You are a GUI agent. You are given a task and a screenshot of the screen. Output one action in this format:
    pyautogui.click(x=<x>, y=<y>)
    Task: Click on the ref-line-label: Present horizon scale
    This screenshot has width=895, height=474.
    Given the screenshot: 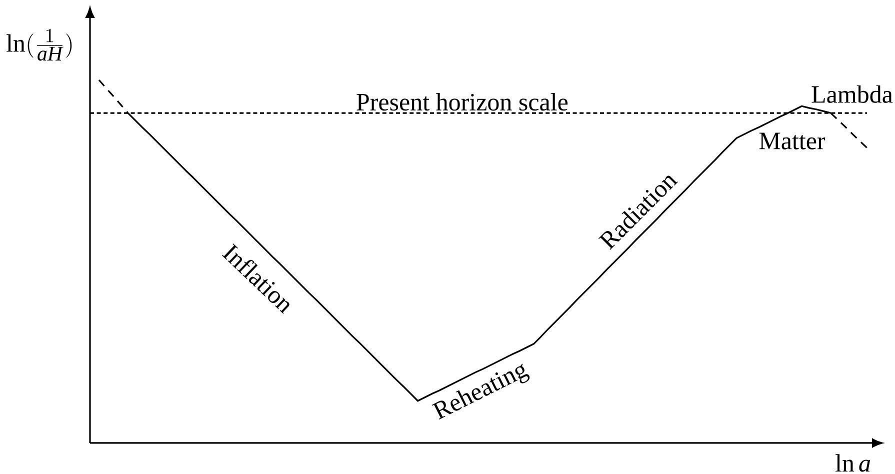 What is the action you would take?
    pyautogui.click(x=462, y=102)
    